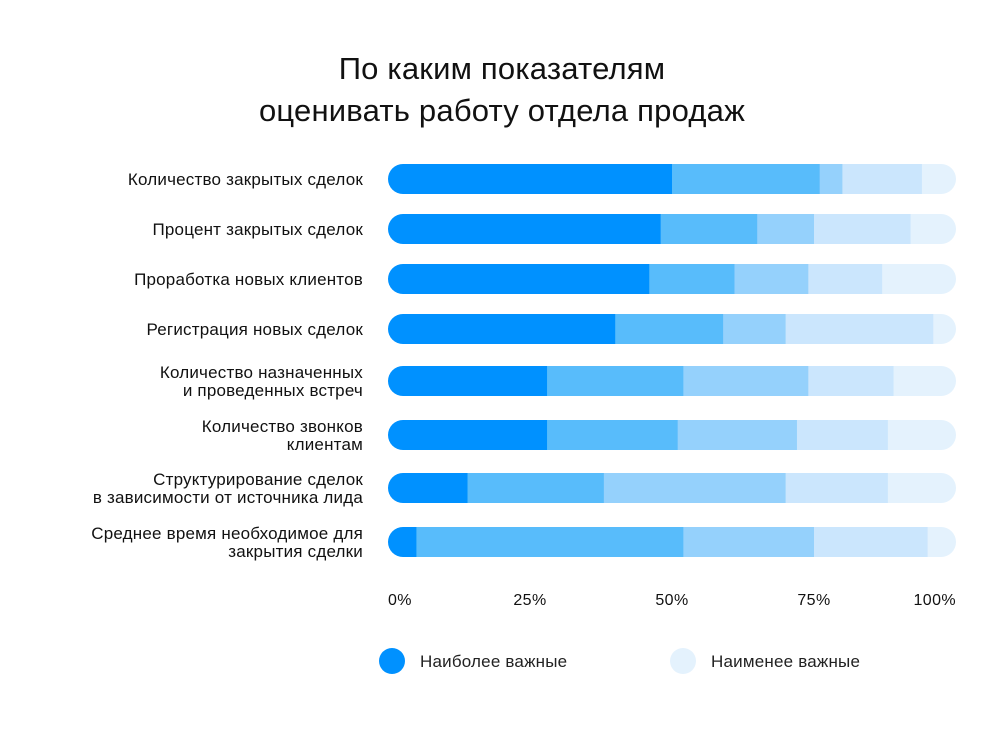 The height and width of the screenshot is (732, 1004). Describe the element at coordinates (245, 179) in the screenshot. I see `category-label-1: Количество закрытых сделок` at that location.